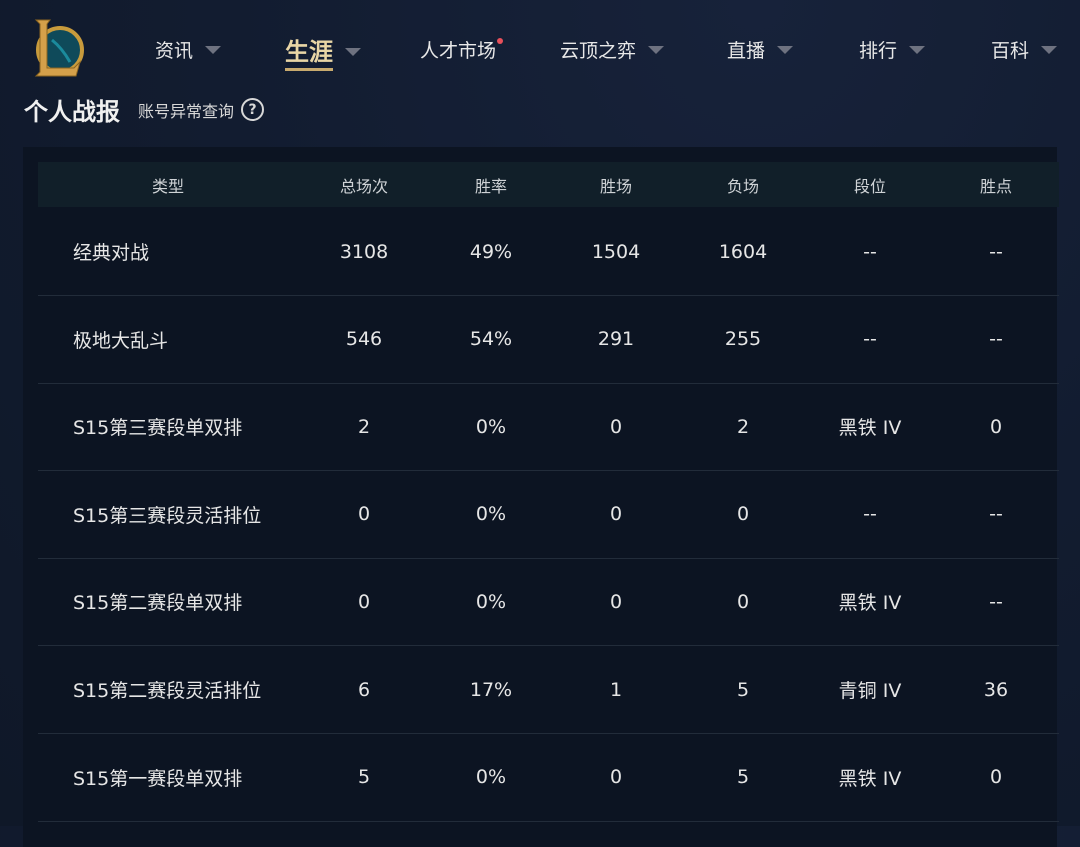 This screenshot has width=1080, height=847. Describe the element at coordinates (548, 184) in the screenshot. I see `table-header: 类型 总场次 胜率 胜场 负场 段位 胜点` at that location.